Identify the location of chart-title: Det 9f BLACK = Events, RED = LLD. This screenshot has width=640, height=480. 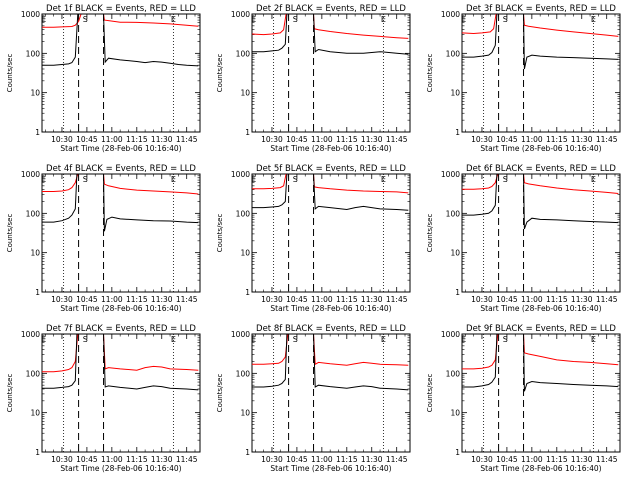
(541, 329).